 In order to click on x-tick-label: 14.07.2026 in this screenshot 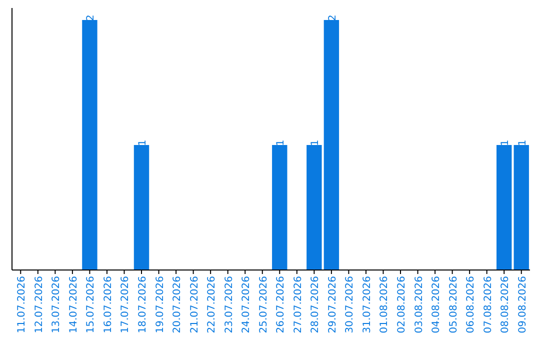, I will do `click(74, 305)`.